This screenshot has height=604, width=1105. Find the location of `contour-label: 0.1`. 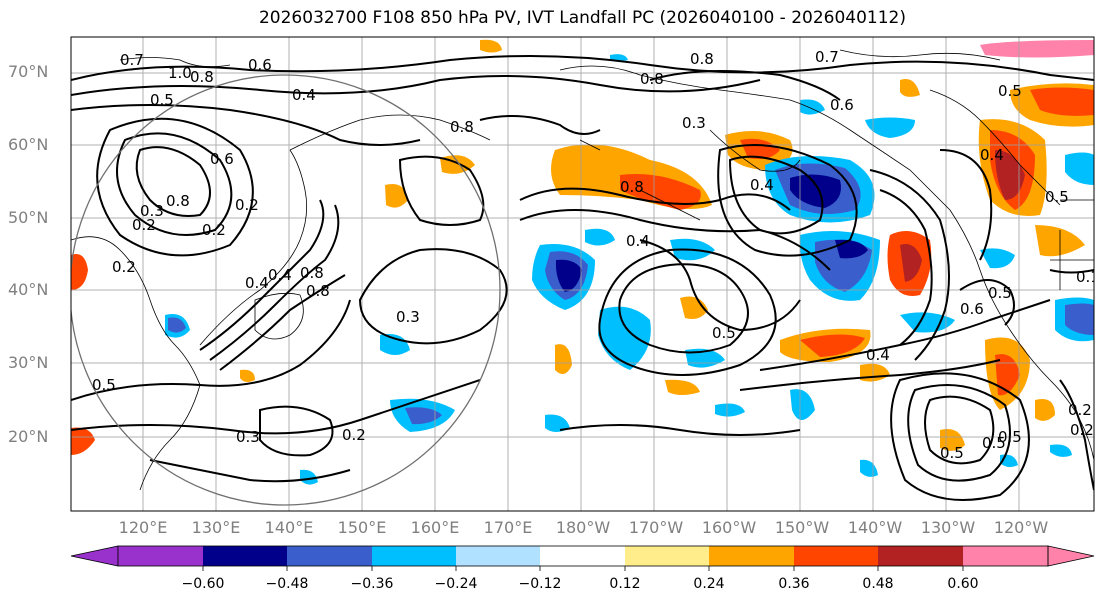

contour-label: 0.1 is located at coordinates (1088, 277).